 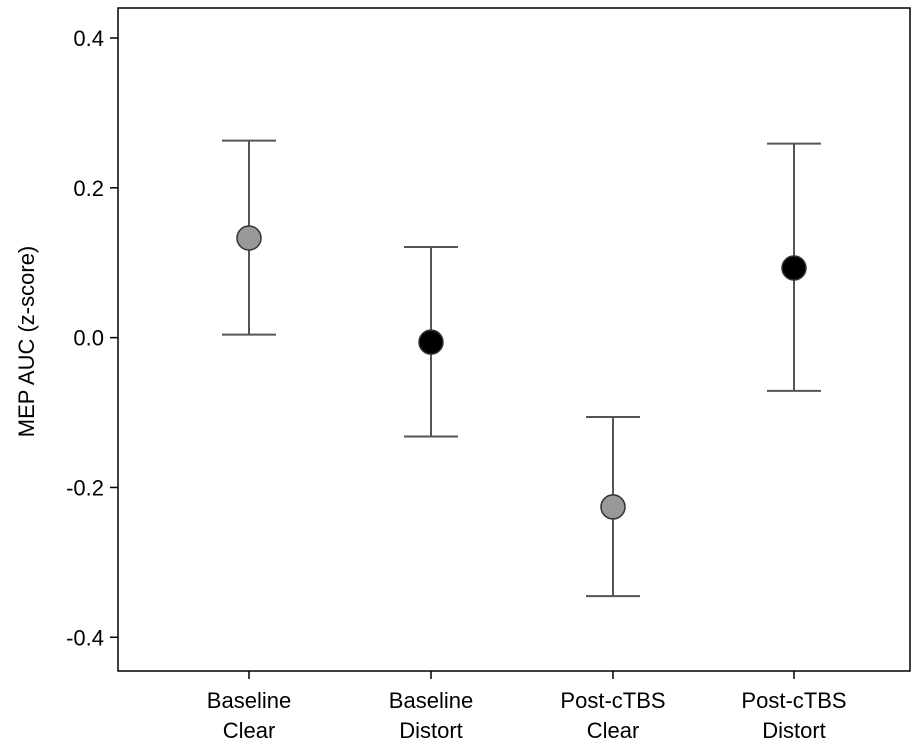 I want to click on y-axis-title: MEP AUC (z-score), so click(x=26, y=342).